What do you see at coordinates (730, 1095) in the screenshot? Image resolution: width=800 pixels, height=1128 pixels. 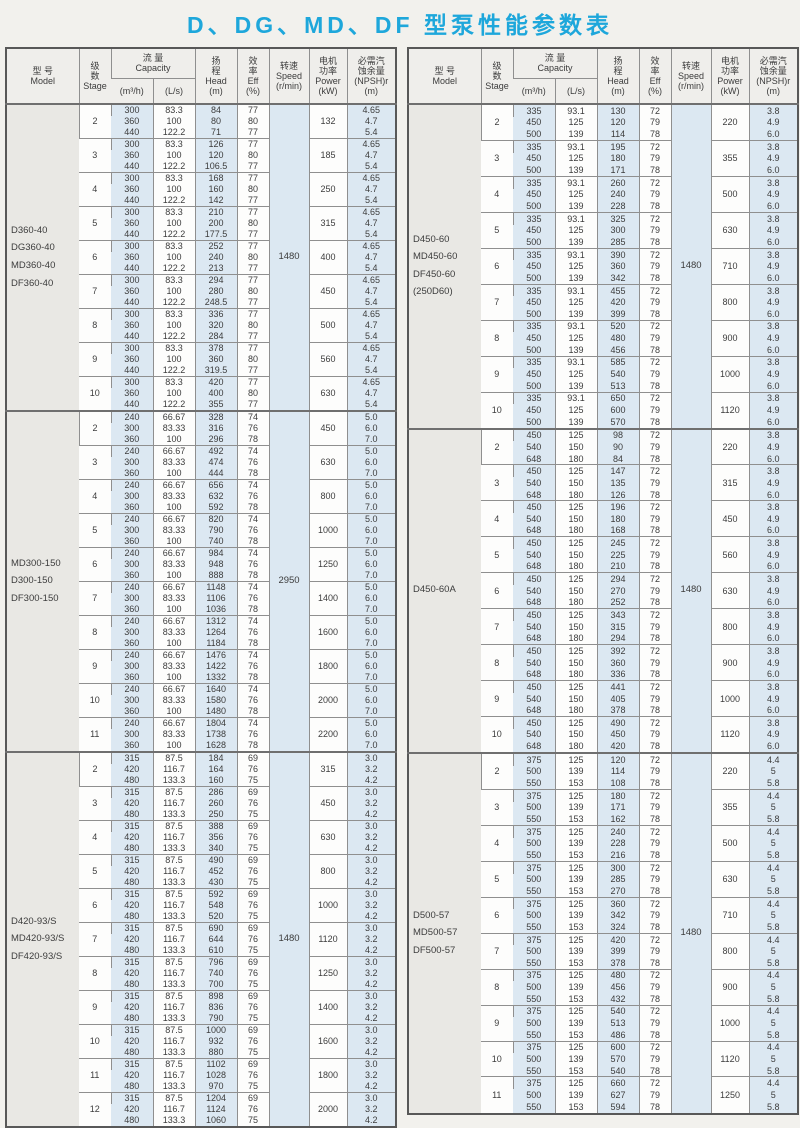 I see `power-cell: 1250` at bounding box center [730, 1095].